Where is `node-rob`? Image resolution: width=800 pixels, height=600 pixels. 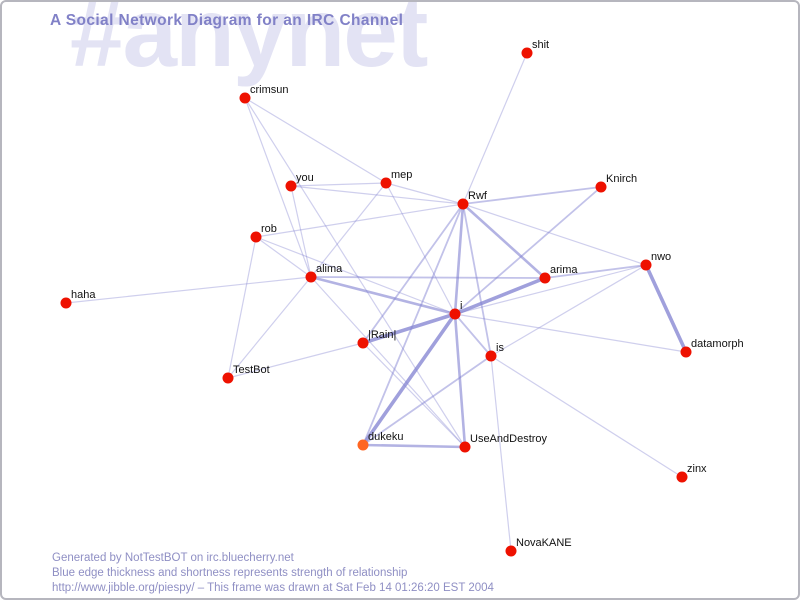
node-rob is located at coordinates (256, 237).